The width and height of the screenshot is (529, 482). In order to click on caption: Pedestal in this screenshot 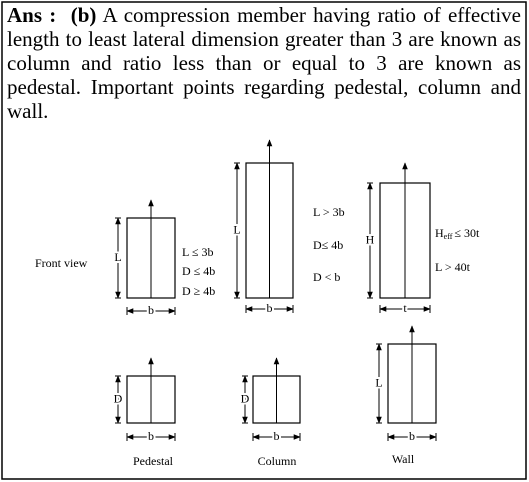, I will do `click(153, 461)`.